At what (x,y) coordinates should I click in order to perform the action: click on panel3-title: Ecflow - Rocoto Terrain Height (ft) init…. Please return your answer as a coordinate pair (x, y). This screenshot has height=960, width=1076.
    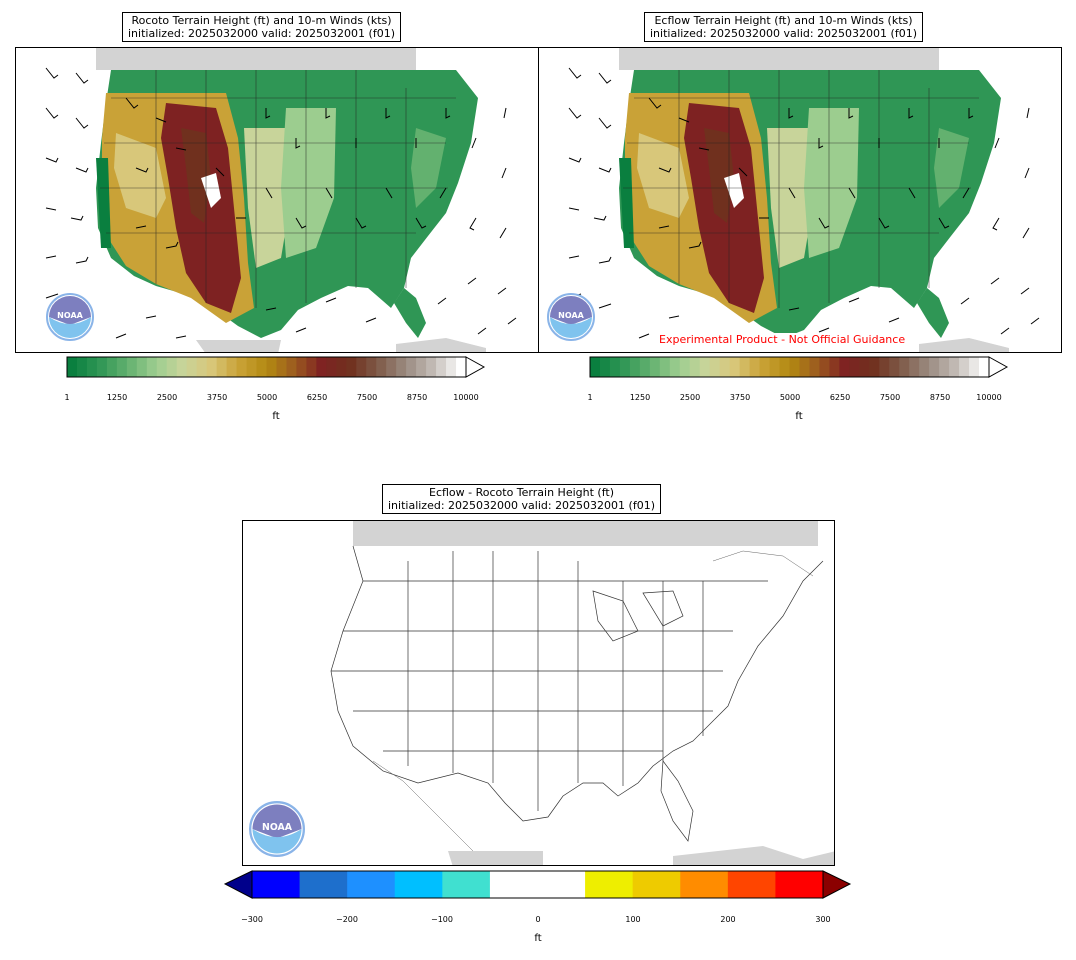
    Looking at the image, I should click on (521, 499).